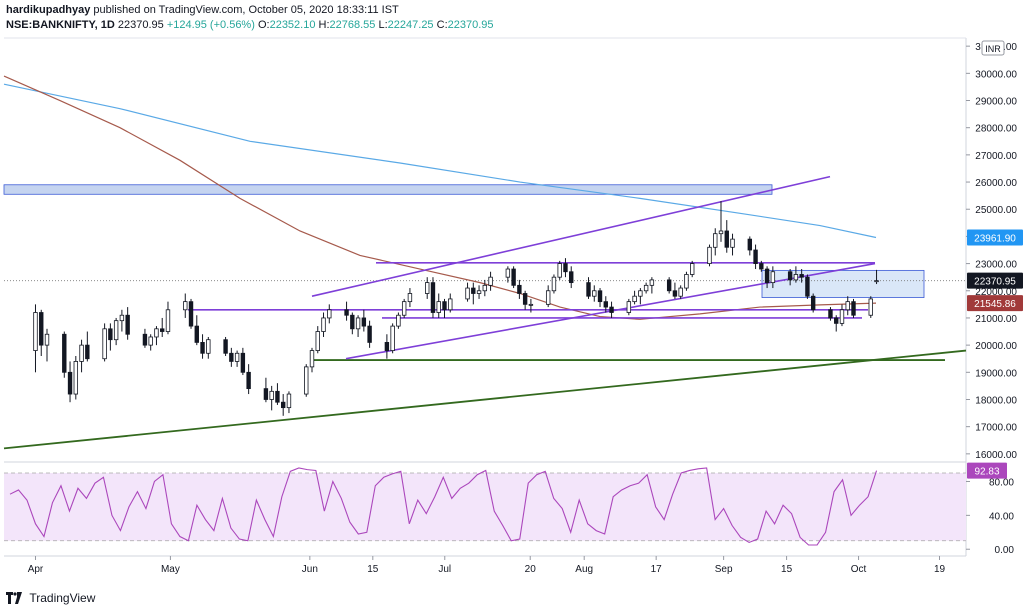 The width and height of the screenshot is (1024, 610). What do you see at coordinates (843, 283) in the screenshot?
I see `supply-zone` at bounding box center [843, 283].